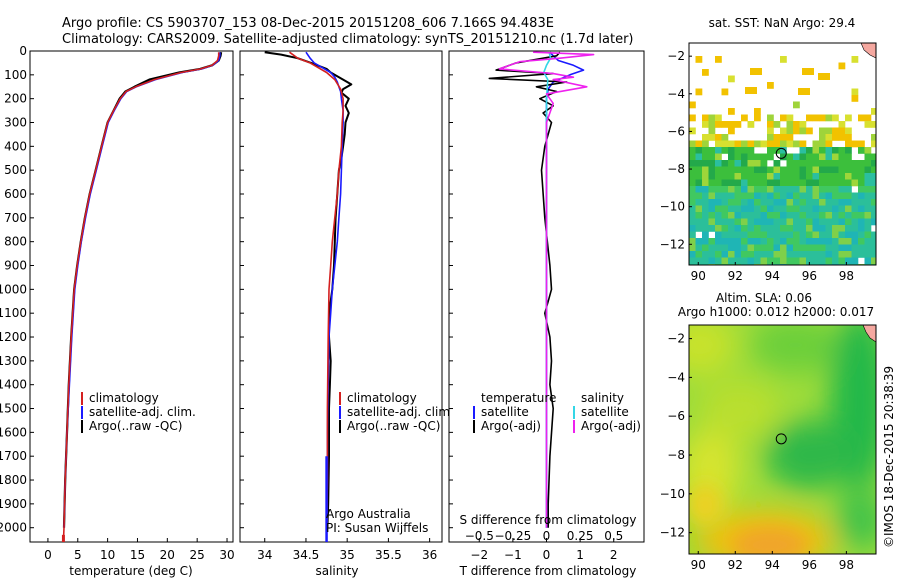  I want to click on t-difference-tick-label: −1, so click(513, 555).